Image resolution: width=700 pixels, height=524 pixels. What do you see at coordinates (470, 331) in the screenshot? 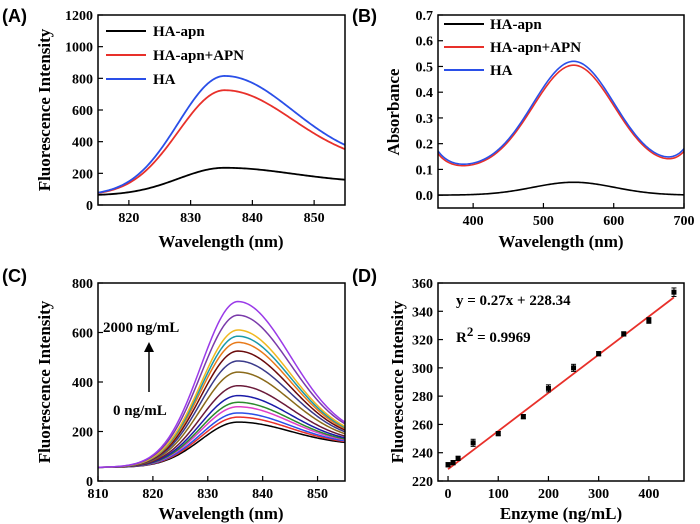
I see `panel-d-r2-exp: 2` at bounding box center [470, 331].